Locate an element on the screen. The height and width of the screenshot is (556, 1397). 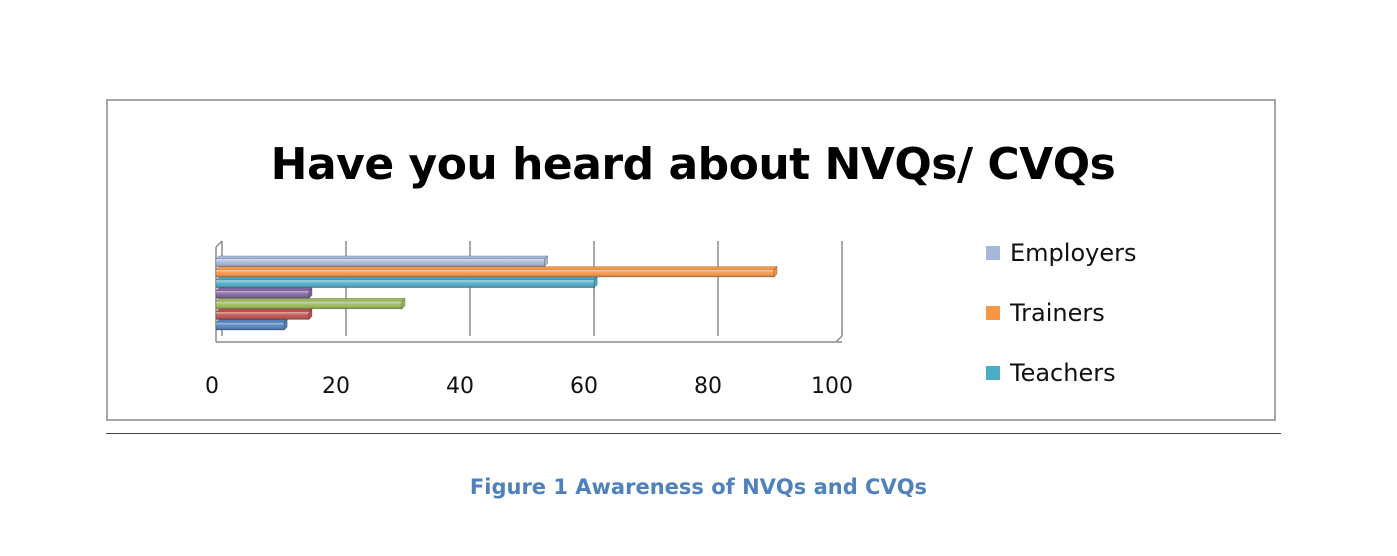
x-tick-label: 40 is located at coordinates (460, 386).